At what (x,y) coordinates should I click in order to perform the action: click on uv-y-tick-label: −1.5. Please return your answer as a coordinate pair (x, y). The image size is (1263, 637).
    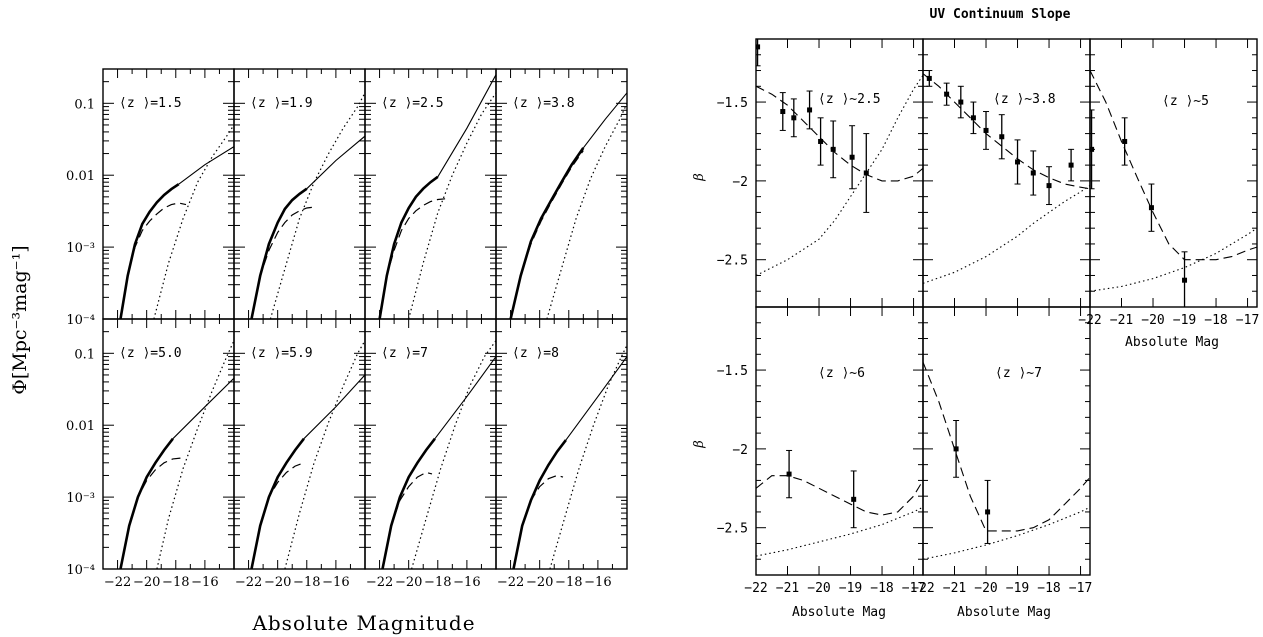
    Looking at the image, I should click on (732, 103).